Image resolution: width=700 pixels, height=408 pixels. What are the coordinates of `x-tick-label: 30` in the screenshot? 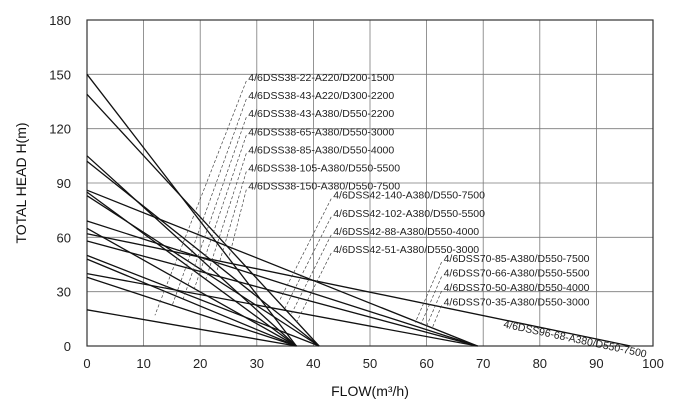 It's located at (257, 363).